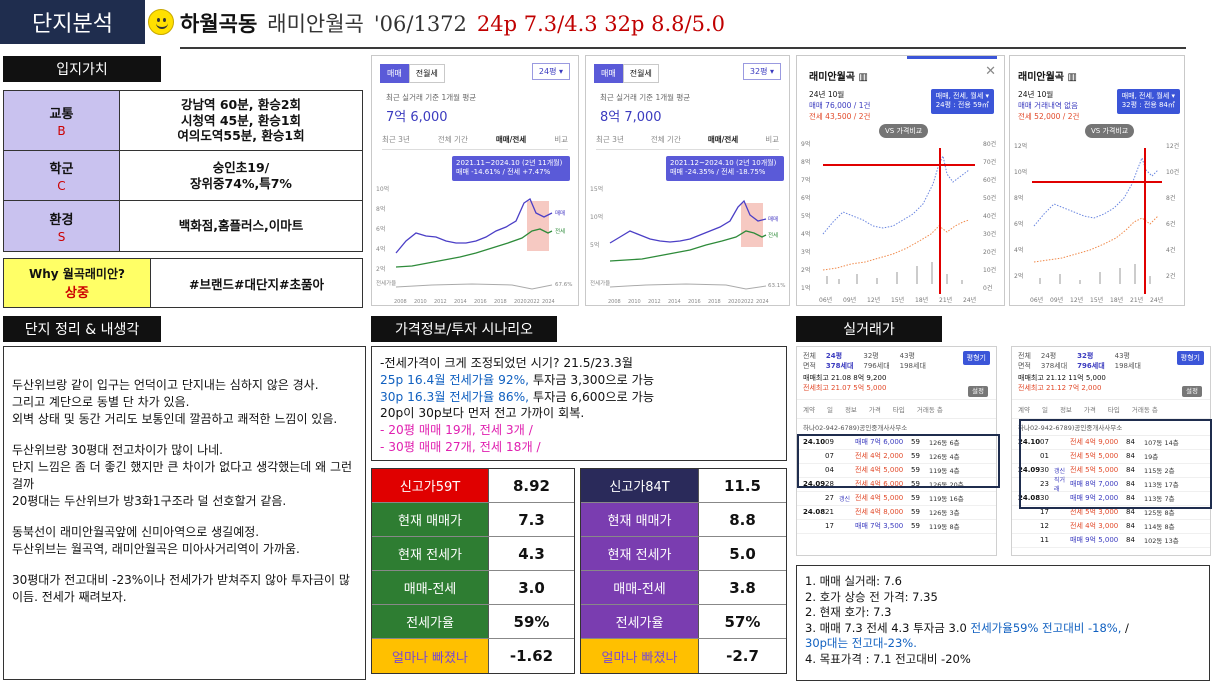  Describe the element at coordinates (962, 101) in the screenshot. I see `filter-dropdown: 매매, 전세, 월세 ▾ 24평 : 전용 59㎡` at that location.